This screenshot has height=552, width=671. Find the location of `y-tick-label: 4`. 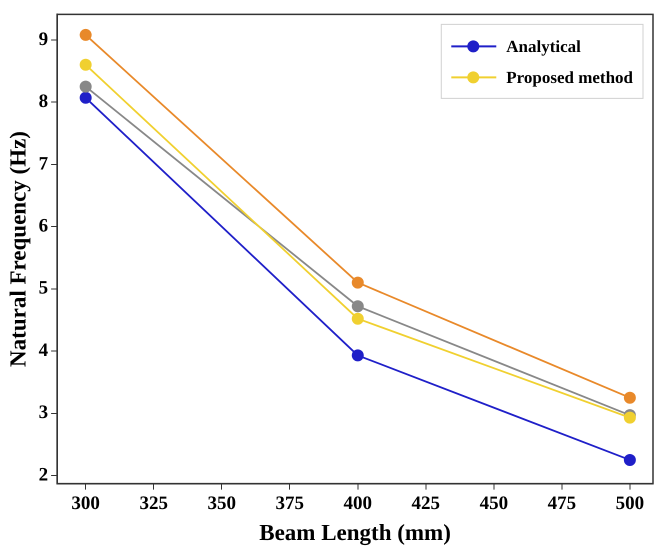

y-tick-label: 4 is located at coordinates (43, 350).